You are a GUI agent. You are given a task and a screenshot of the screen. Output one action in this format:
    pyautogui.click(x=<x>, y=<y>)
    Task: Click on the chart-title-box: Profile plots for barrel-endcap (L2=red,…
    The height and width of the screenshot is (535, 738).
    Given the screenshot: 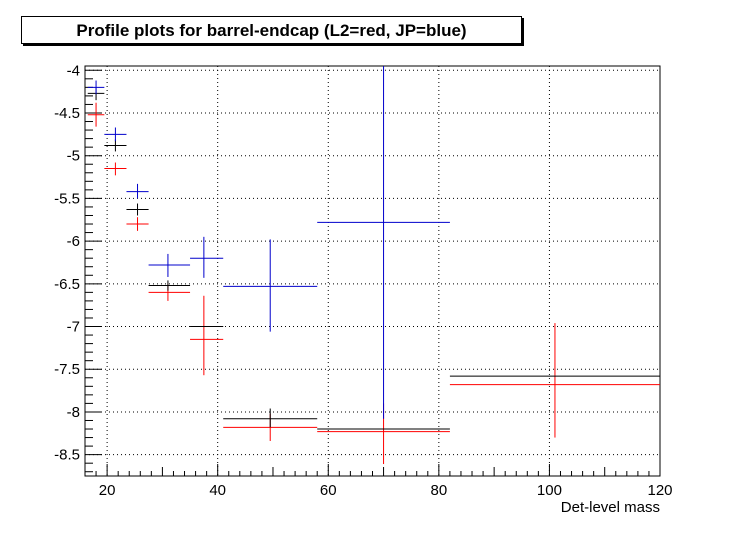 What is the action you would take?
    pyautogui.click(x=271, y=30)
    